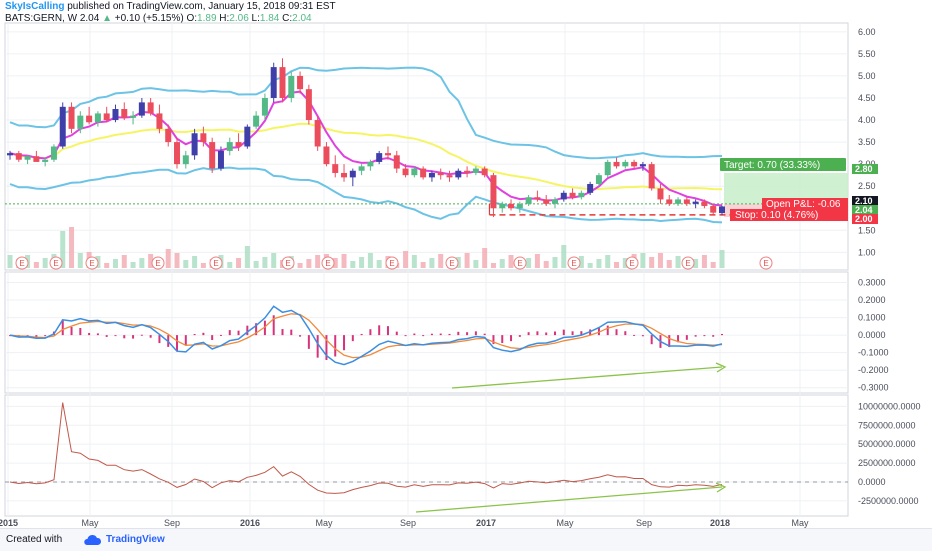 This screenshot has height=551, width=932. What do you see at coordinates (239, 18) in the screenshot?
I see `high-value: 2.06` at bounding box center [239, 18].